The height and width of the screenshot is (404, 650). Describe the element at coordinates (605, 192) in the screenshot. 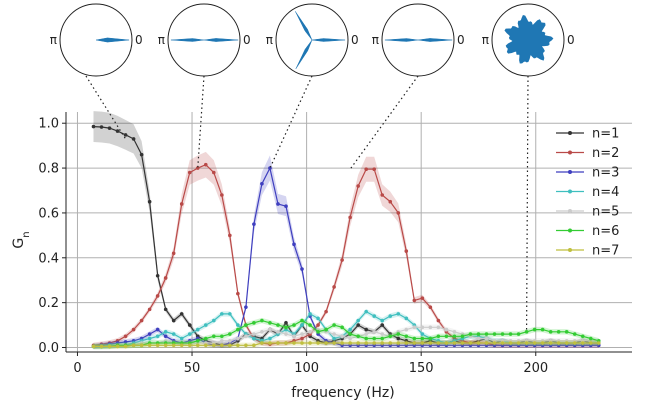

I see `legend-label: n=4` at that location.